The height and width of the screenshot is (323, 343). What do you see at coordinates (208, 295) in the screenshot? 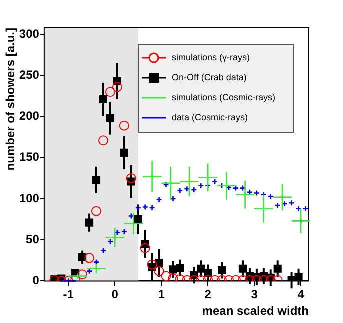
I see `x-tick-label: 2` at bounding box center [208, 295].